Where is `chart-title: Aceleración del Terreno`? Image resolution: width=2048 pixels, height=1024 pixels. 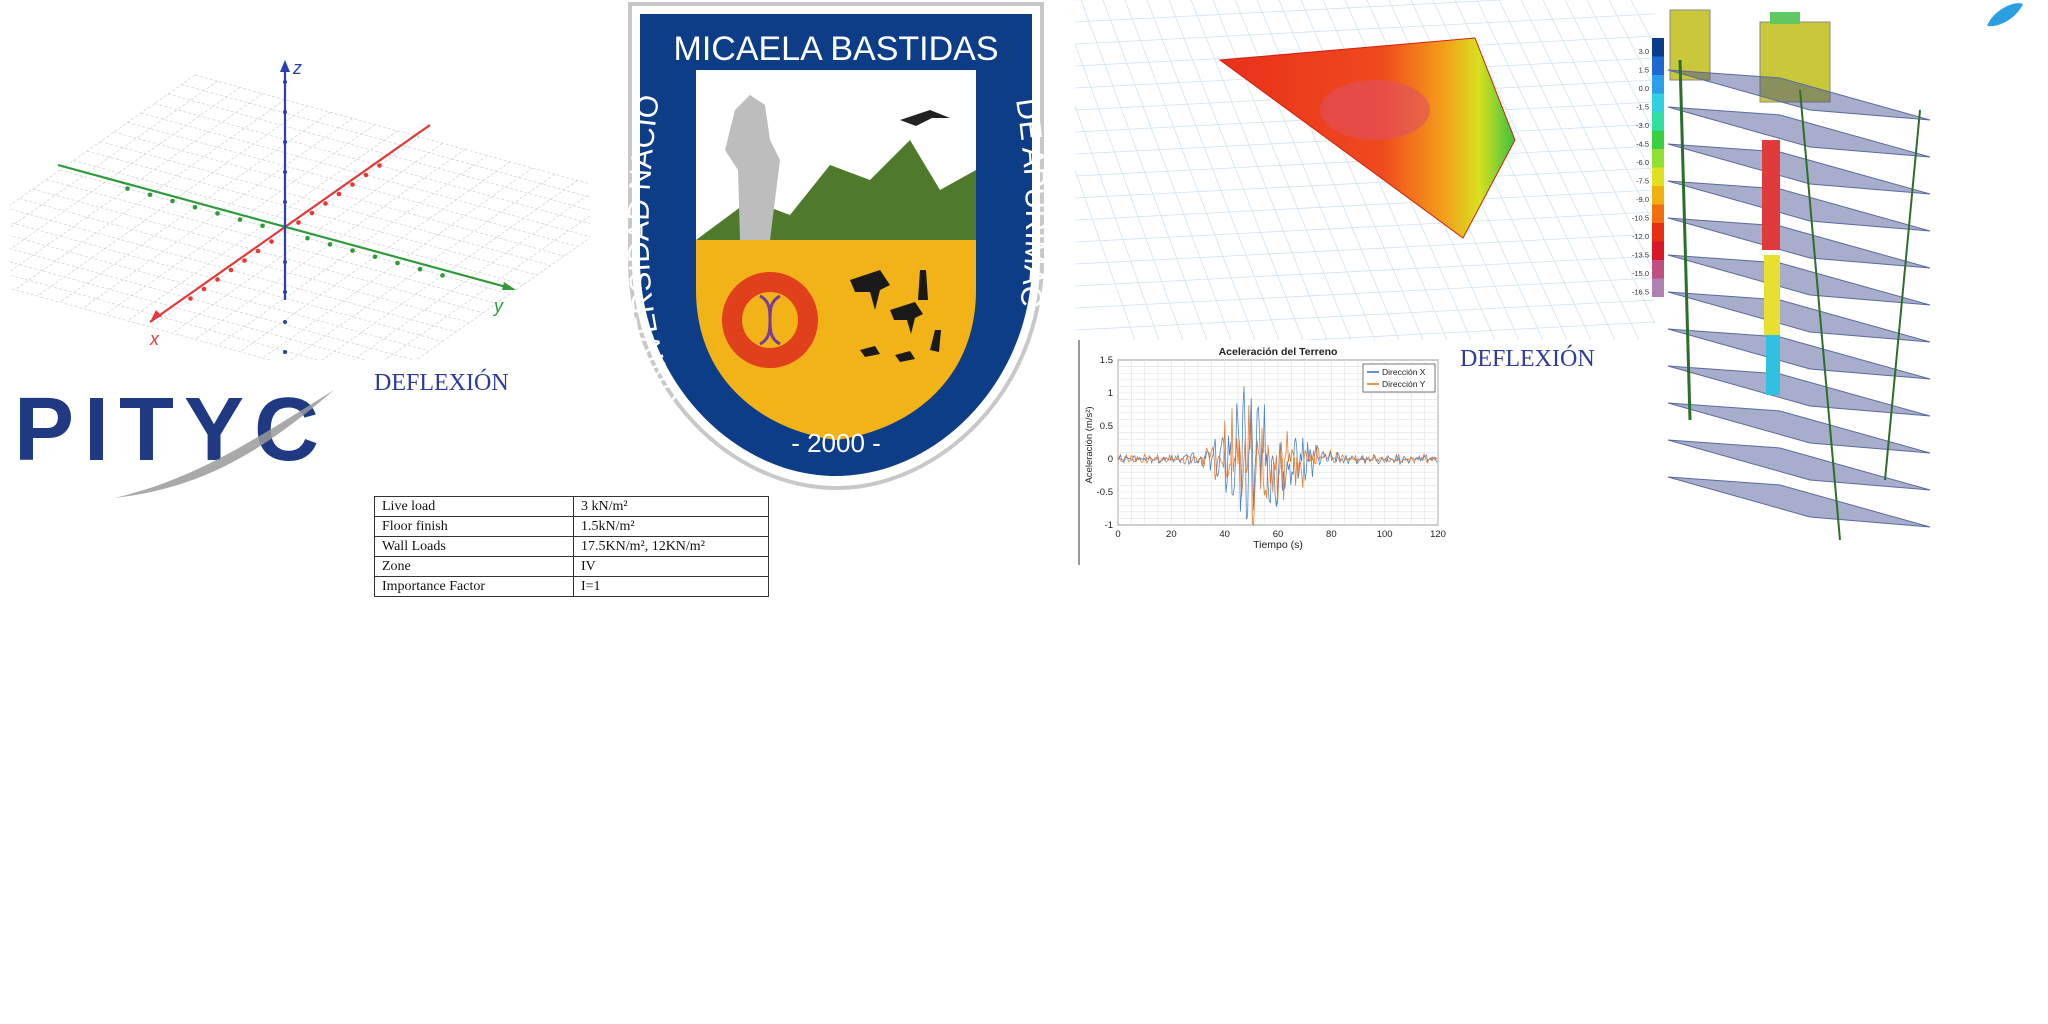 chart-title: Aceleración del Terreno is located at coordinates (1278, 352).